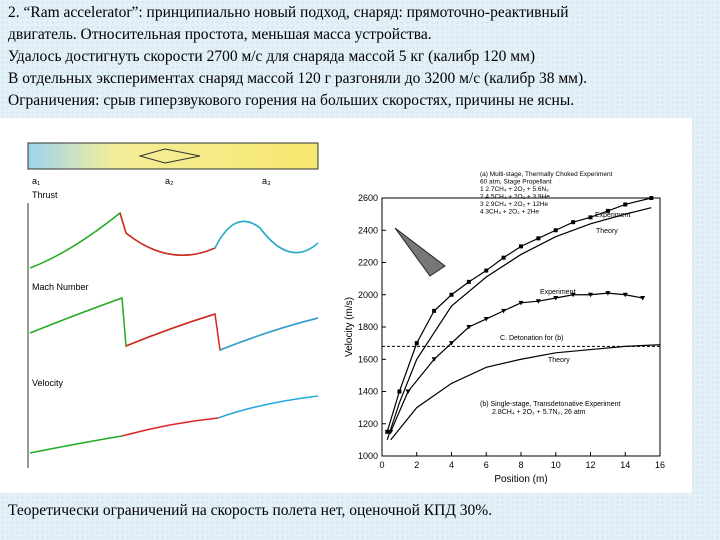  What do you see at coordinates (416, 465) in the screenshot?
I see `x-tick-label: 2` at bounding box center [416, 465].